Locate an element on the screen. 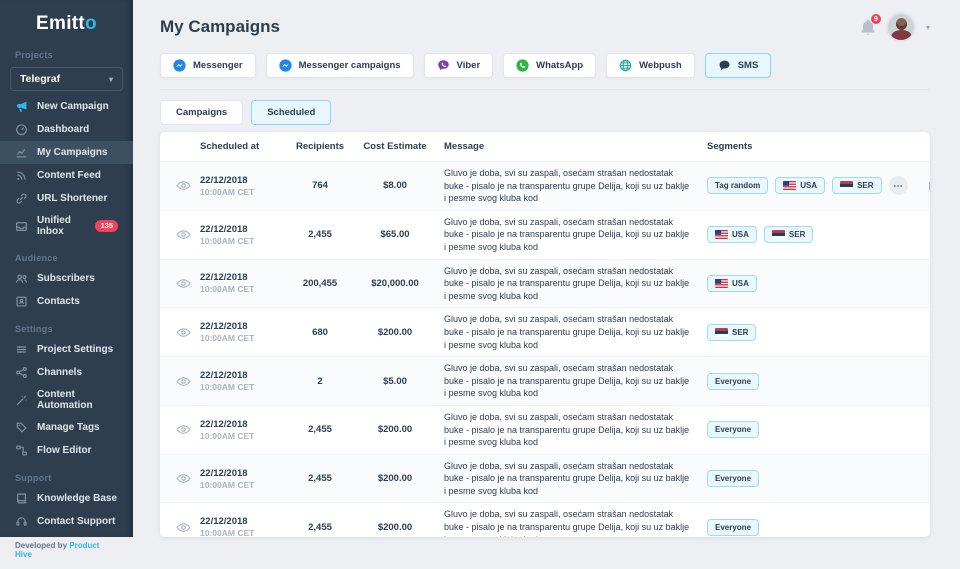 This screenshot has width=960, height=569. scheduled-time: 10:00AM CET is located at coordinates (227, 289).